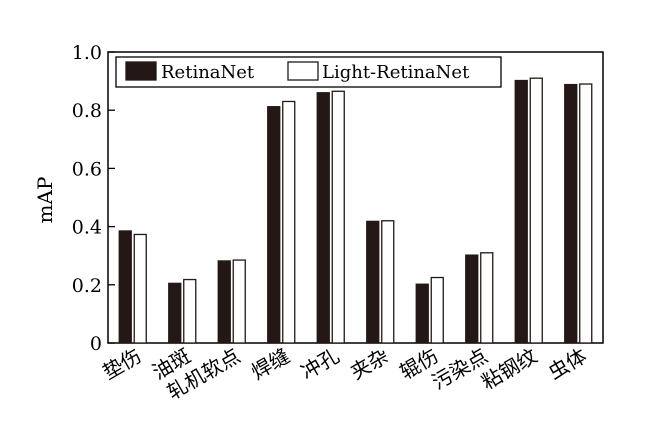  Describe the element at coordinates (208, 72) in the screenshot. I see `legend-label: RetinaNet` at that location.